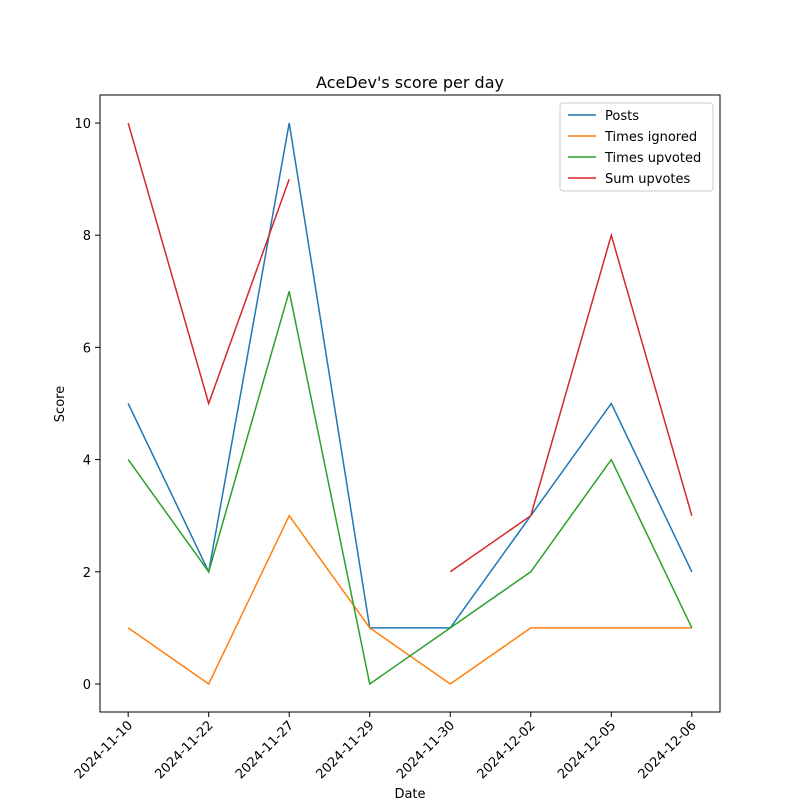  I want to click on y-tick-label: 8, so click(87, 236).